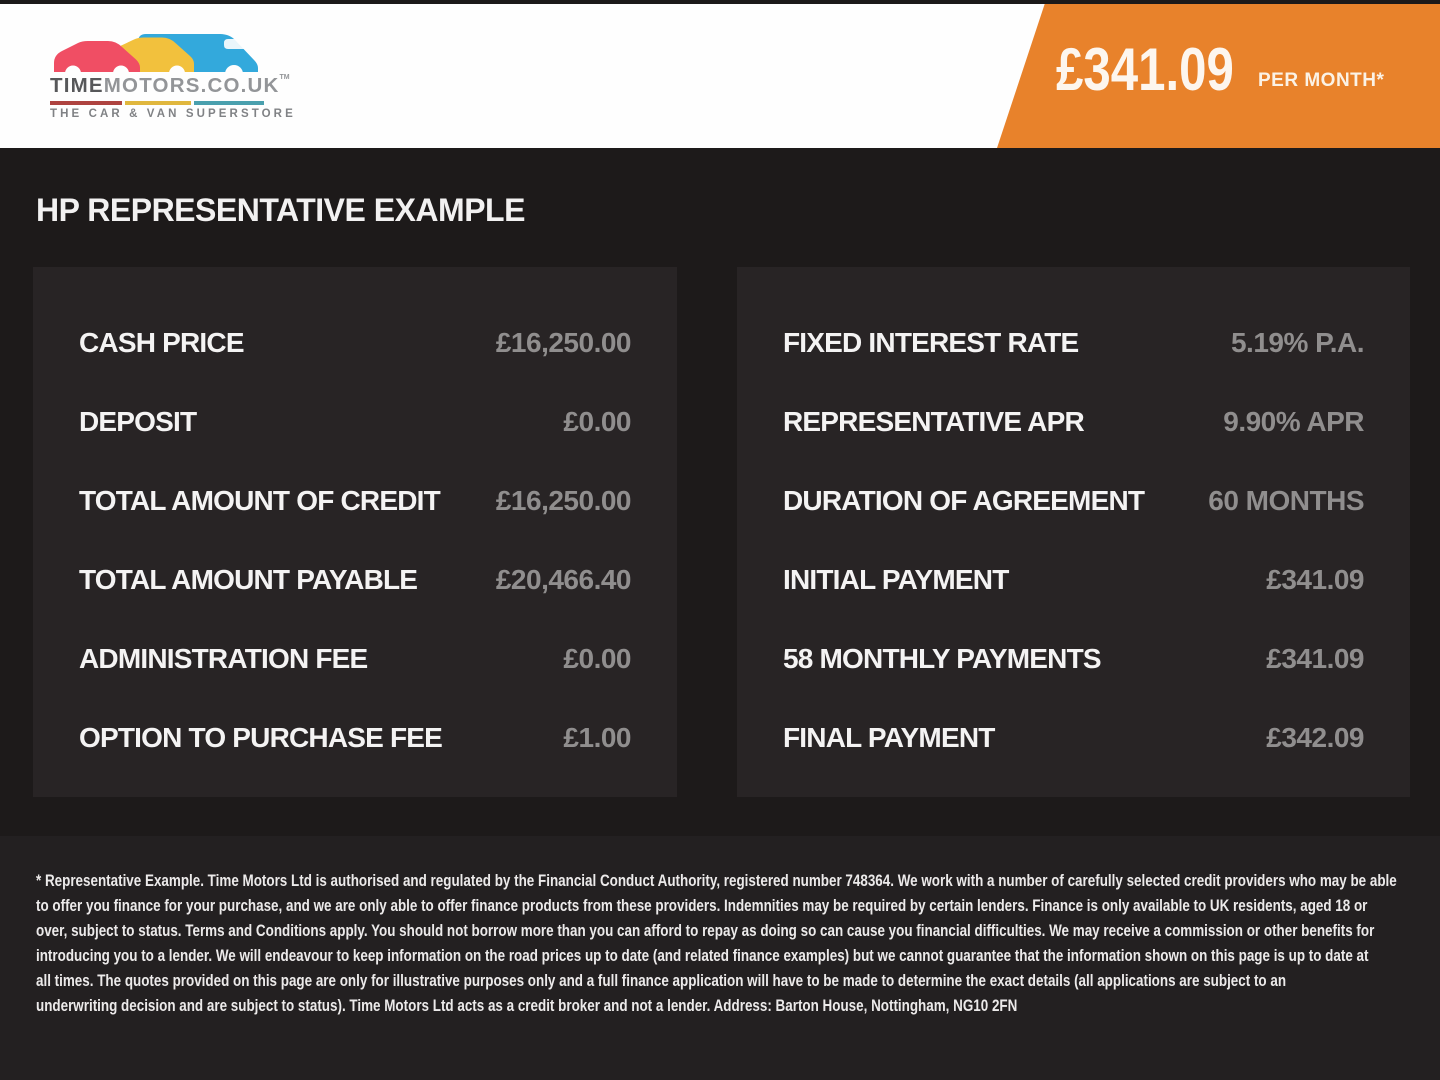 Image resolution: width=1440 pixels, height=1080 pixels. I want to click on finance-row: TOTAL AMOUNT OF CREDIT £16,250.00, so click(355, 500).